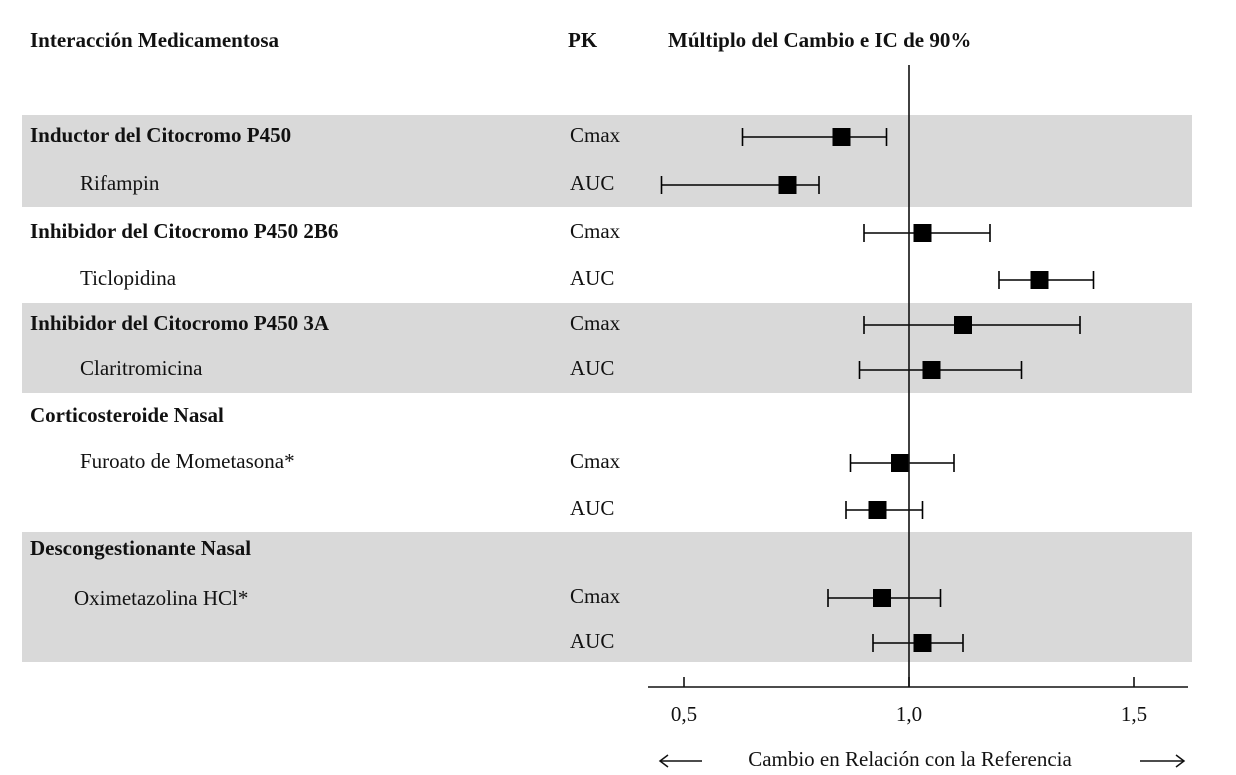 The image size is (1236, 775). What do you see at coordinates (922, 761) in the screenshot?
I see `axis-arrows` at bounding box center [922, 761].